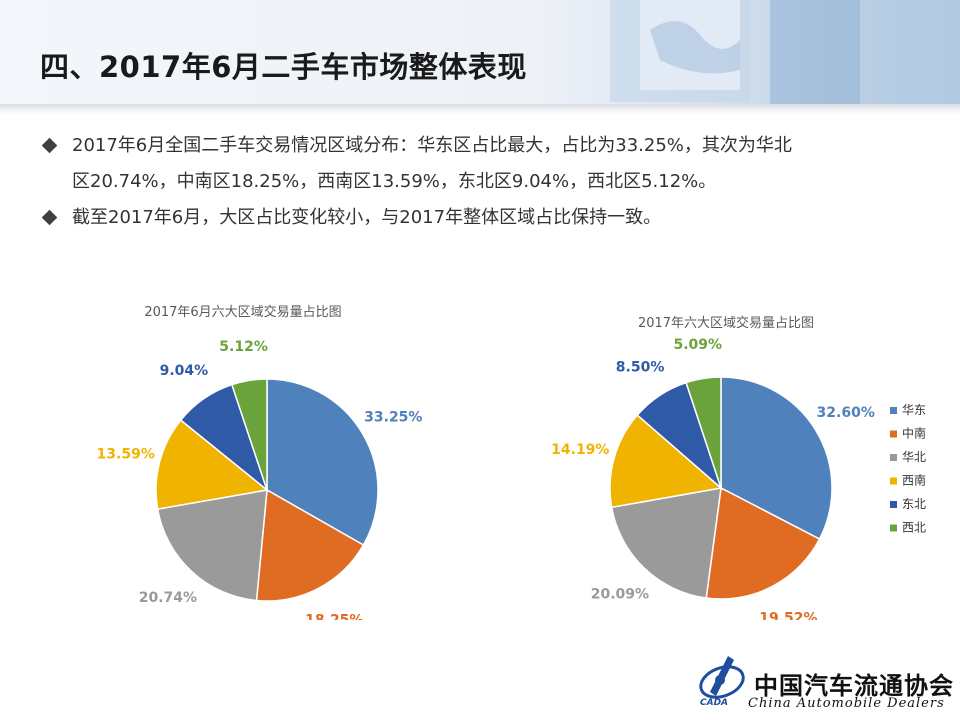 The height and width of the screenshot is (720, 960). I want to click on logo-chinese-name: 中国汽车流通协会, so click(854, 685).